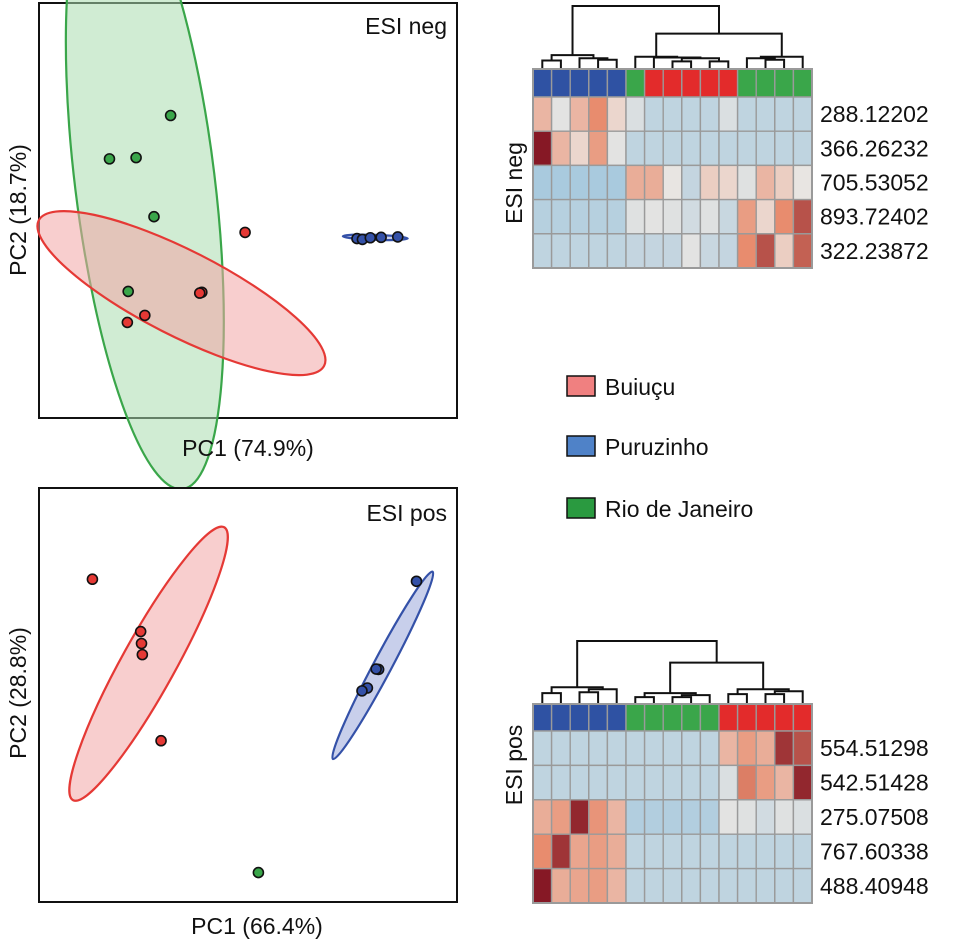  I want to click on pca-esi-pos-ylabel: PC2 (28.8%), so click(18, 693).